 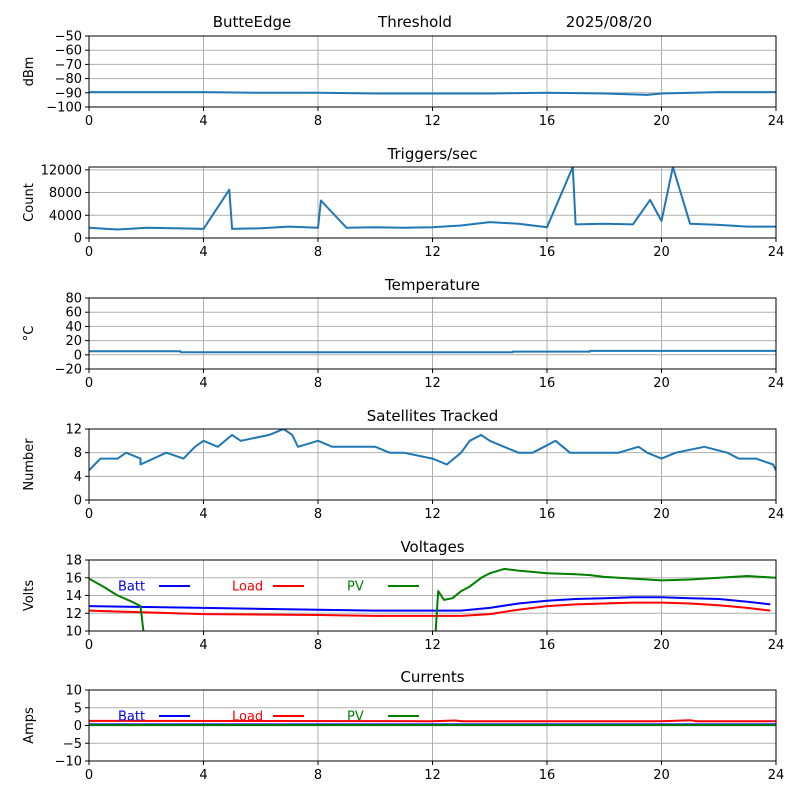 What do you see at coordinates (72, 744) in the screenshot?
I see `y-tick-label: −5` at bounding box center [72, 744].